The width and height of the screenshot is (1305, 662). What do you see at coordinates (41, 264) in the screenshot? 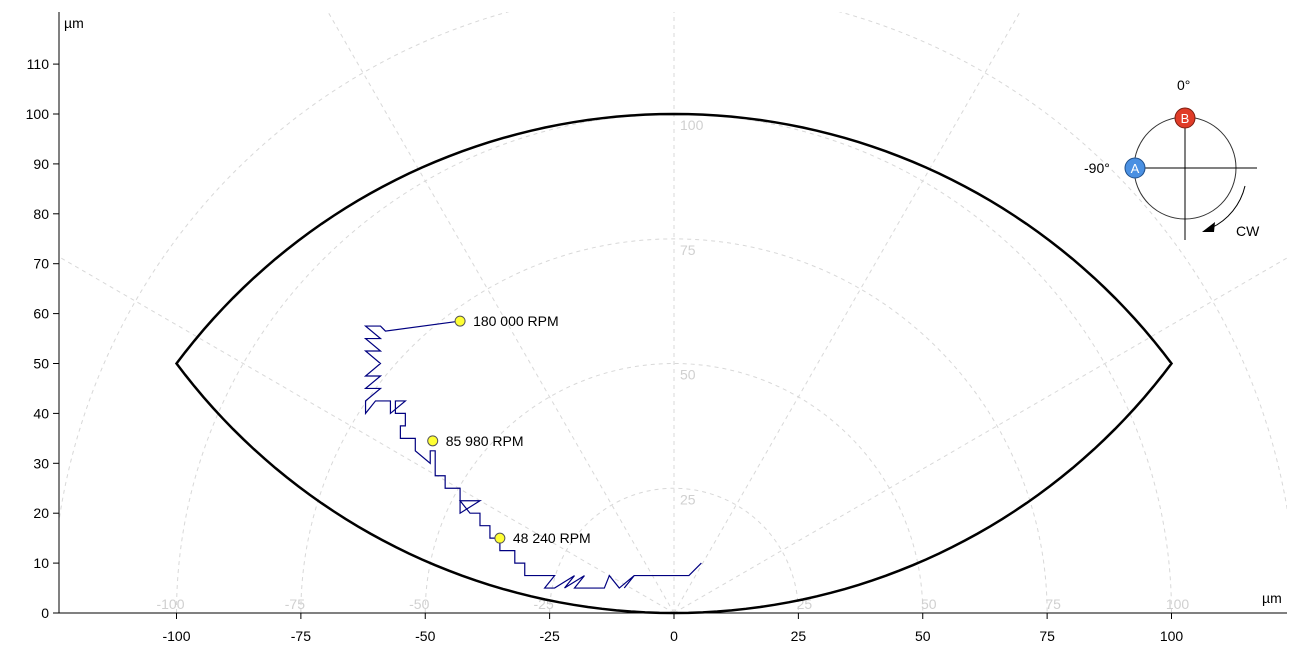
I see `y-tick-label: 70` at bounding box center [41, 264].